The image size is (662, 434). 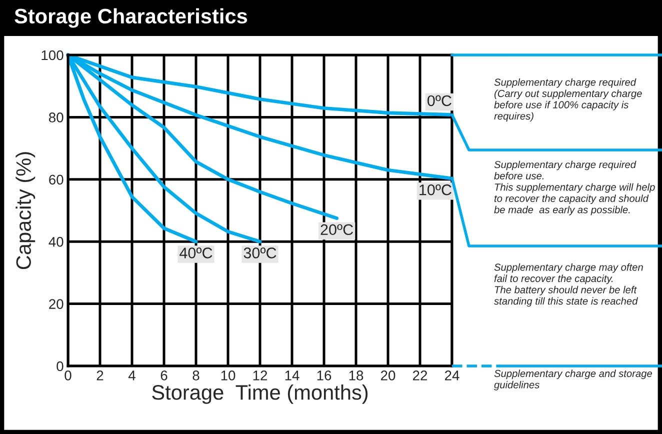 What do you see at coordinates (100, 375) in the screenshot?
I see `x-tick-label: 2` at bounding box center [100, 375].